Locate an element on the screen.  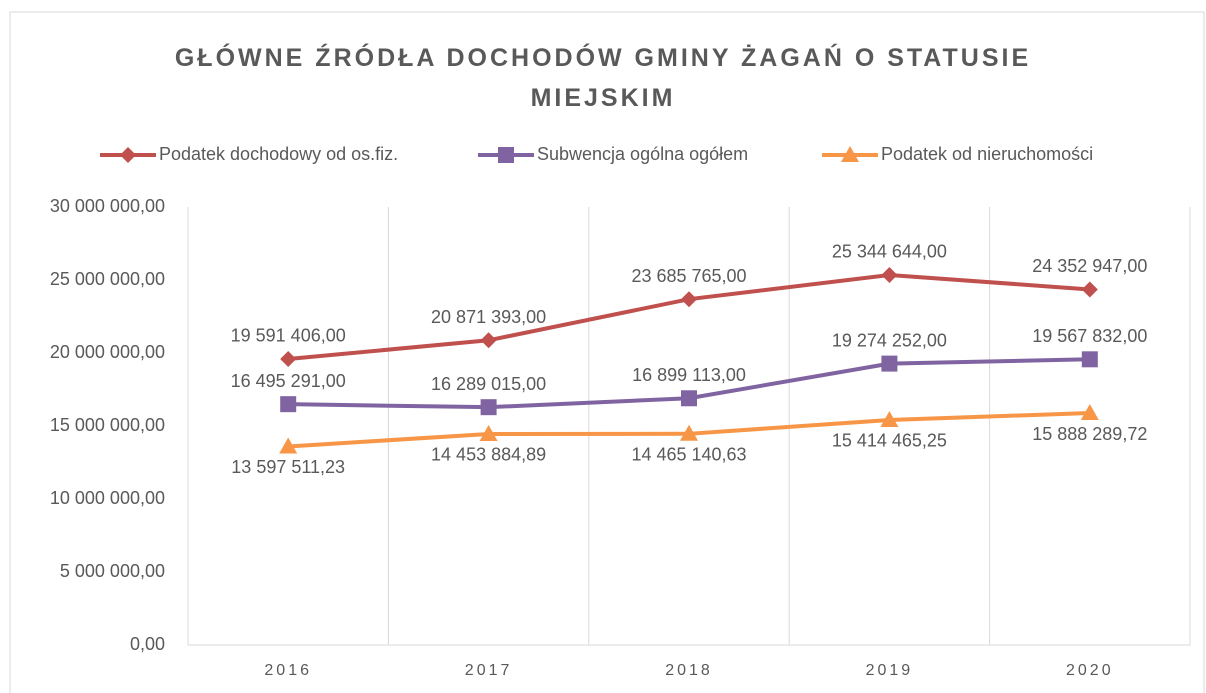
data-label: 23 685 765,00 is located at coordinates (688, 276).